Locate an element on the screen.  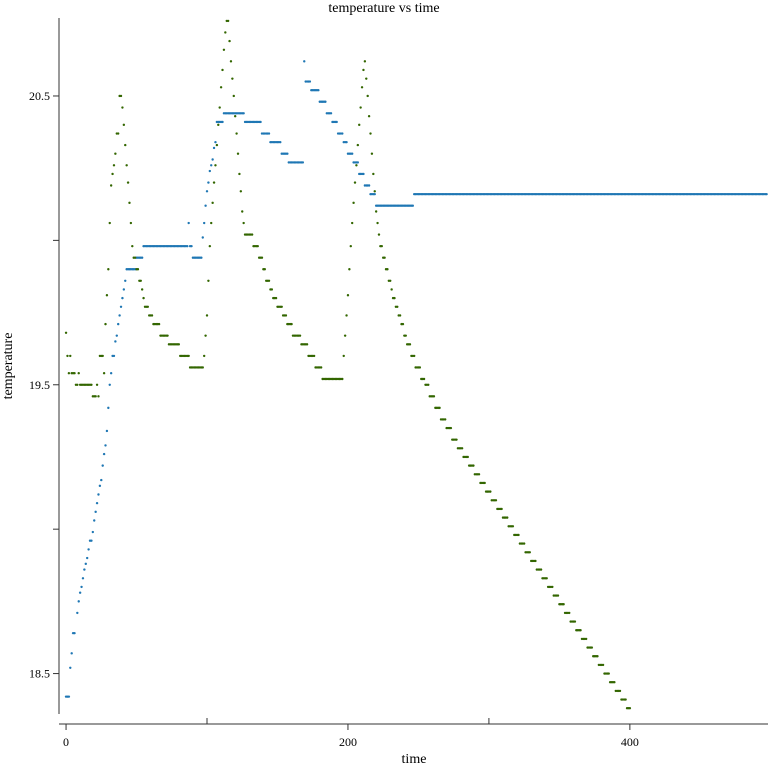
x-tick-label: 400 is located at coordinates (630, 742).